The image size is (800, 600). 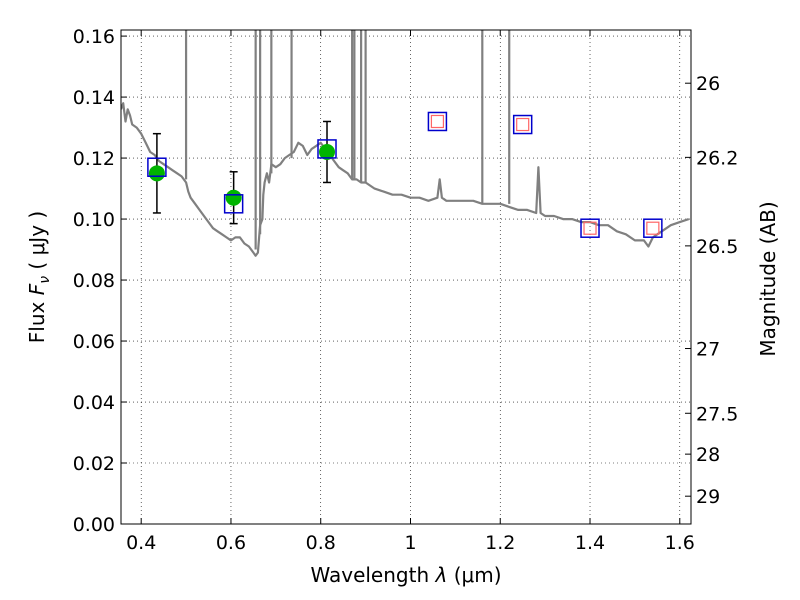 I want to click on y-tick-label: 0.10, so click(x=94, y=220).